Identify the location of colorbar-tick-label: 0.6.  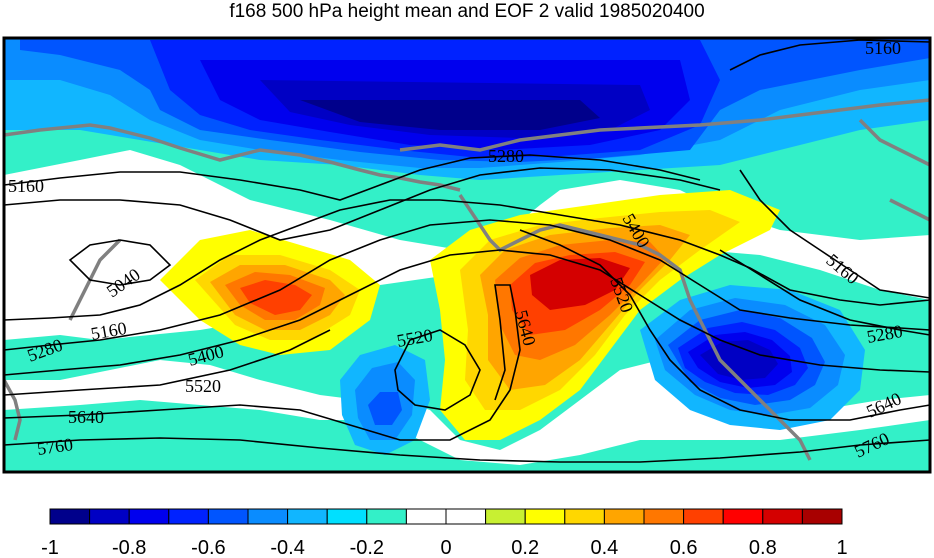
(684, 547).